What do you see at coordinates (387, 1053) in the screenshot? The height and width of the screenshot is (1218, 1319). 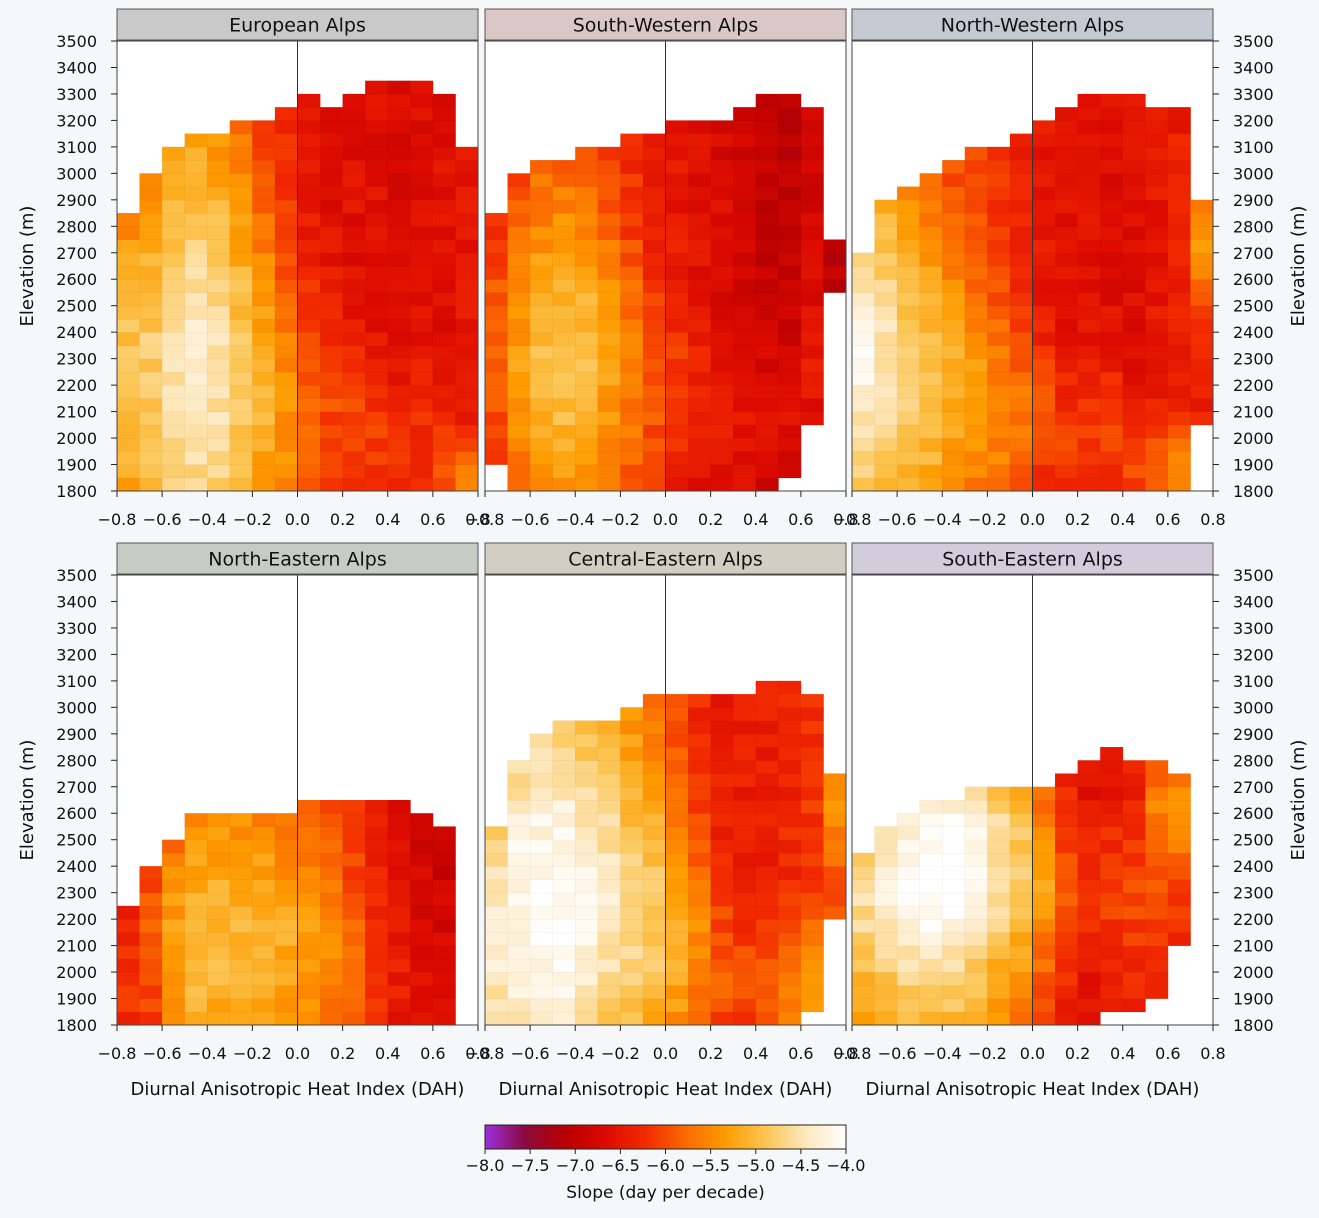 I see `x-tick-label: 0.4` at bounding box center [387, 1053].